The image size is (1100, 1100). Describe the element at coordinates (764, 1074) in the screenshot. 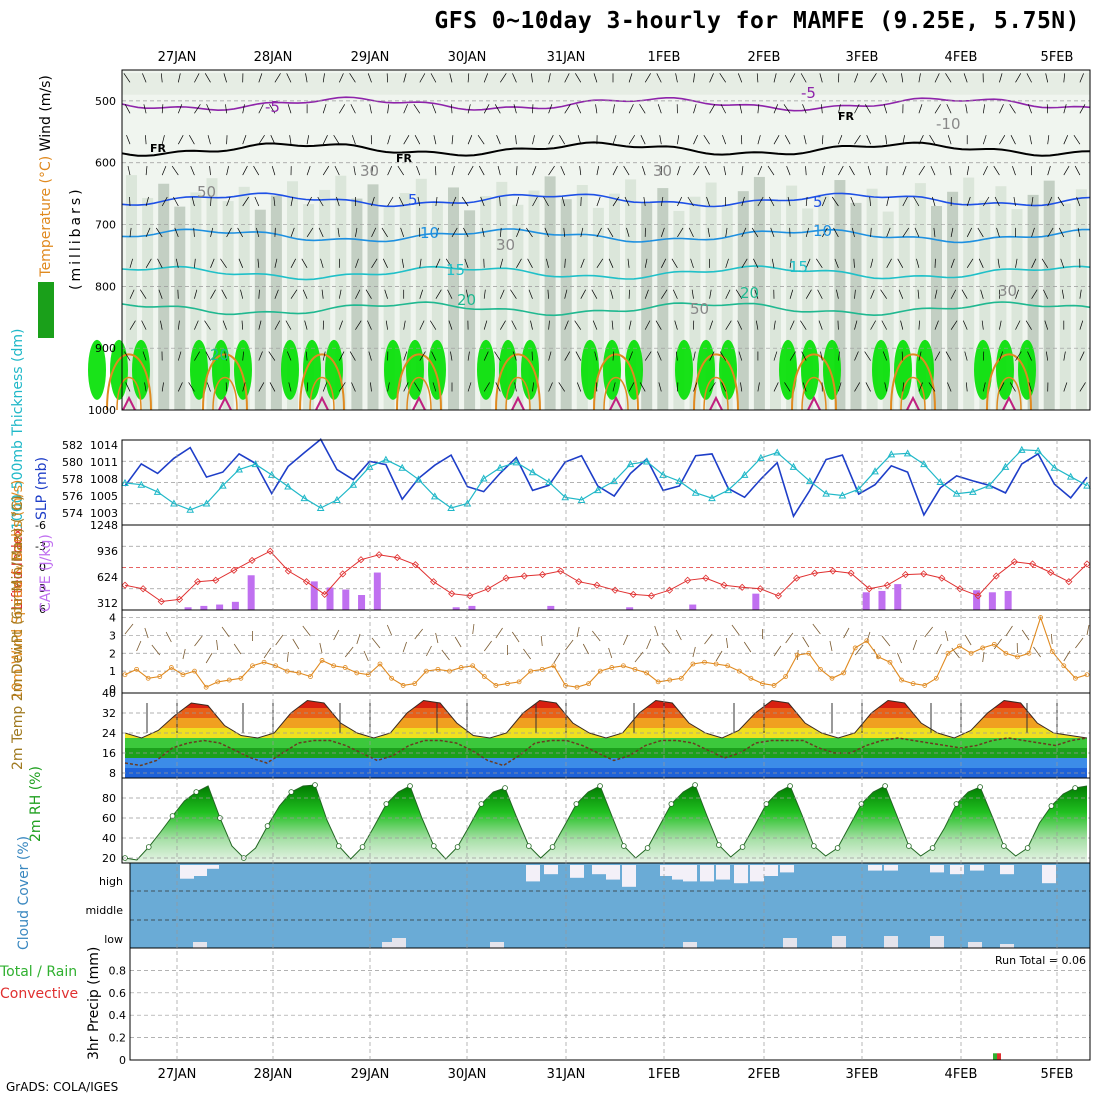

I see `date-label-bottom: 2FEB` at that location.